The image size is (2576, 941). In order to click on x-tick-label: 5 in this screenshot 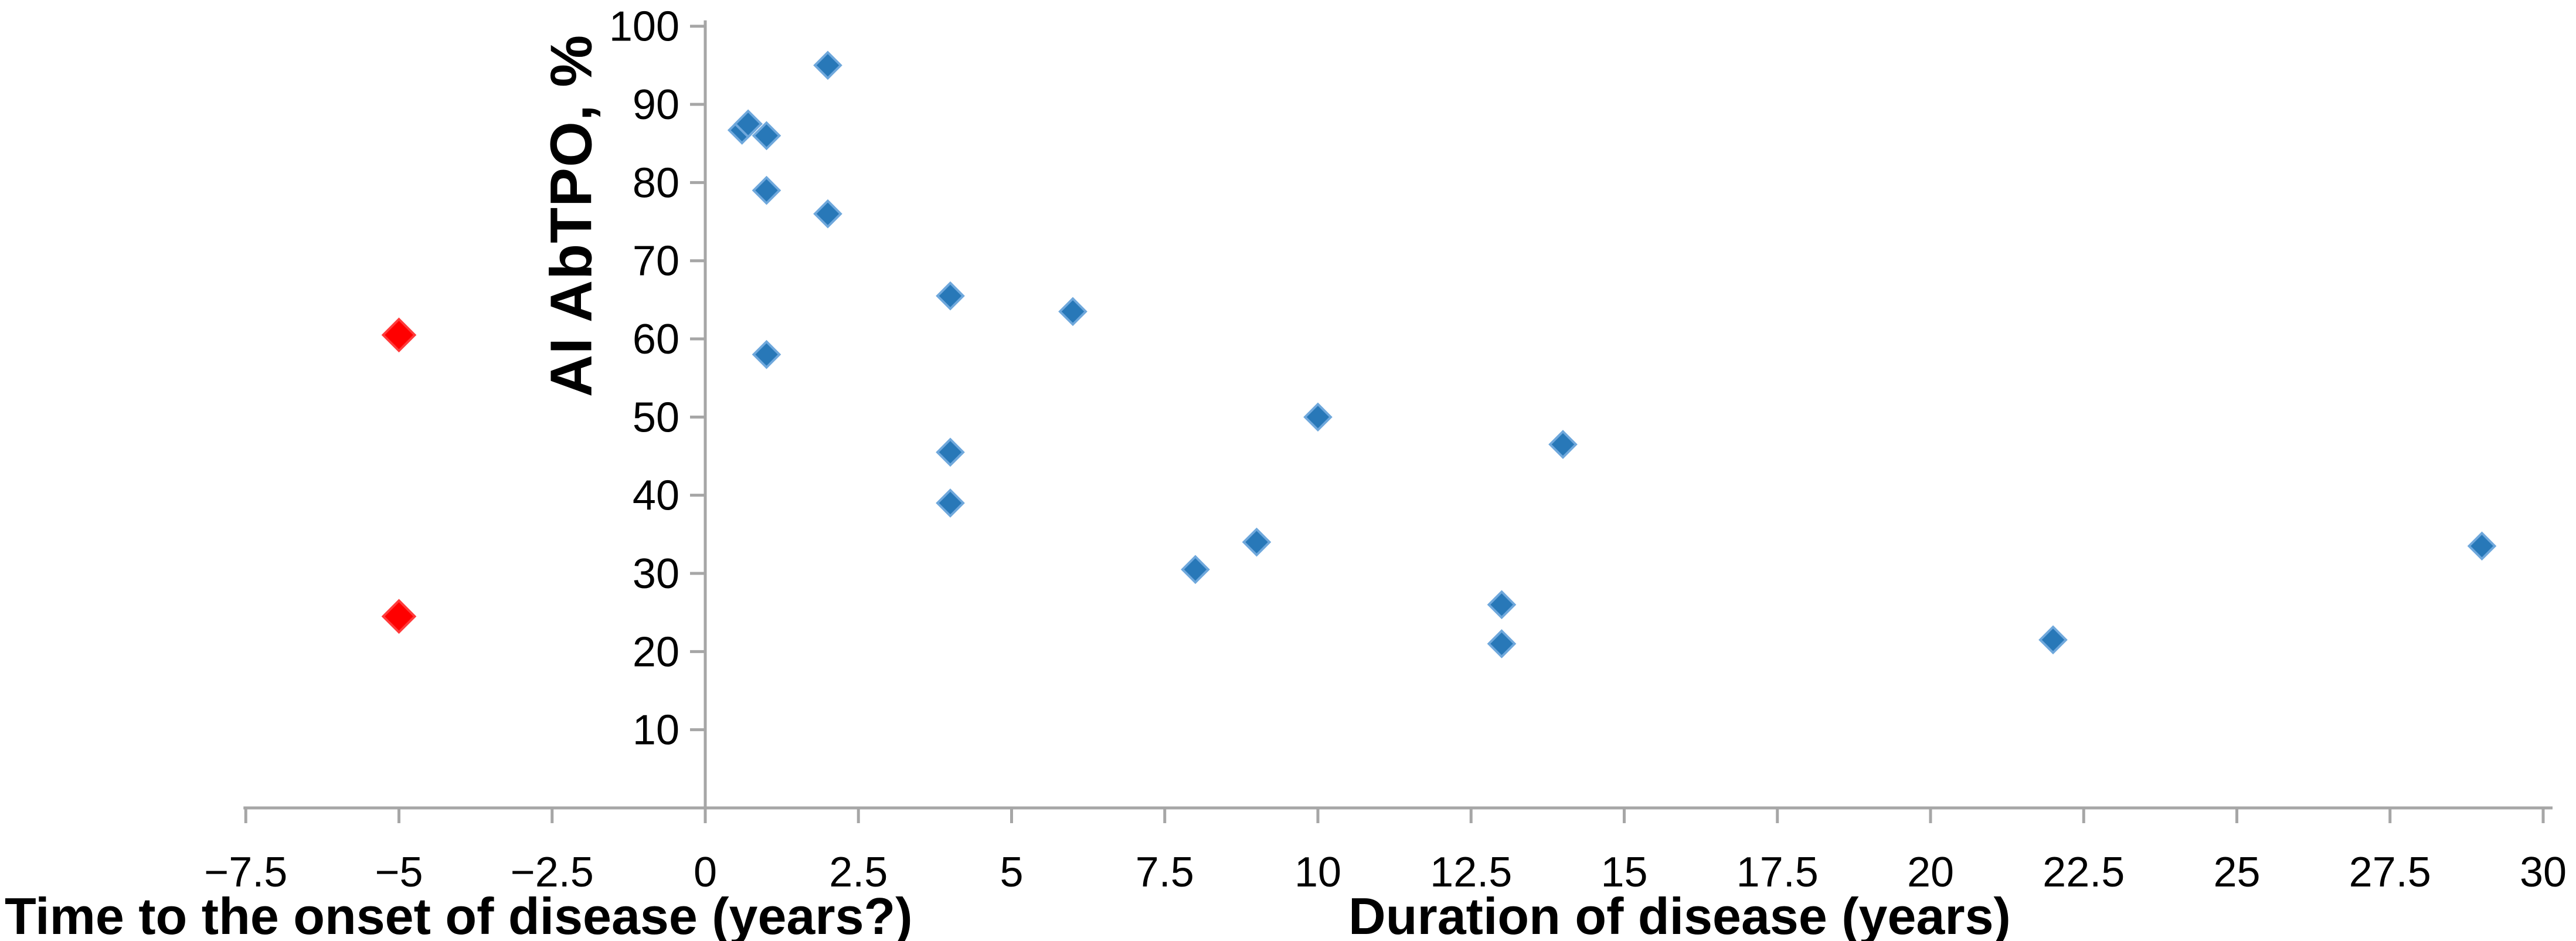, I will do `click(1012, 872)`.